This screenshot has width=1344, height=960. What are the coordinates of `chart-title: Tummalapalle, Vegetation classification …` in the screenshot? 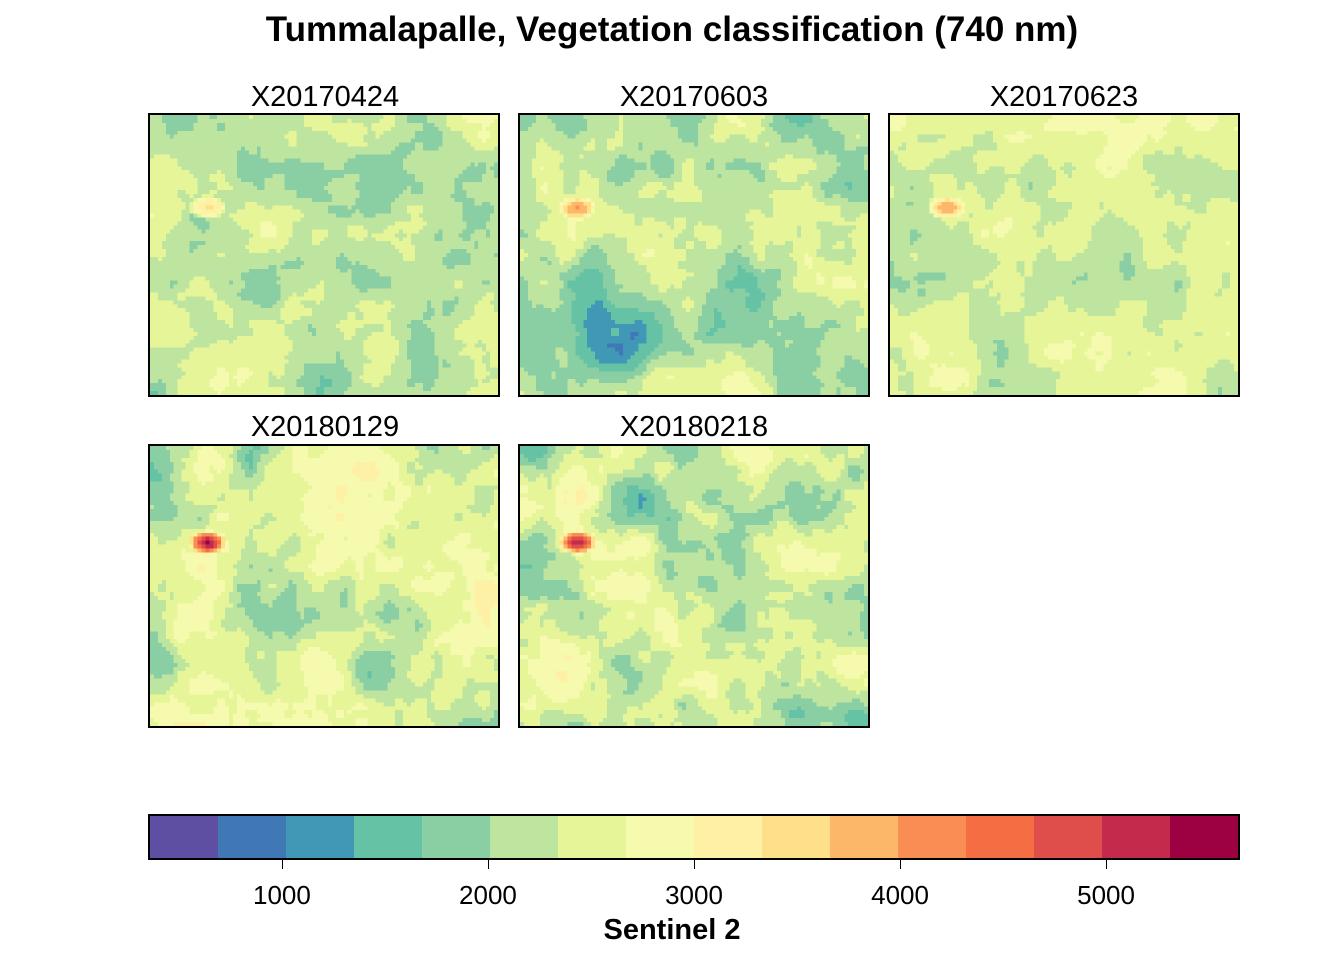 It's located at (672, 30).